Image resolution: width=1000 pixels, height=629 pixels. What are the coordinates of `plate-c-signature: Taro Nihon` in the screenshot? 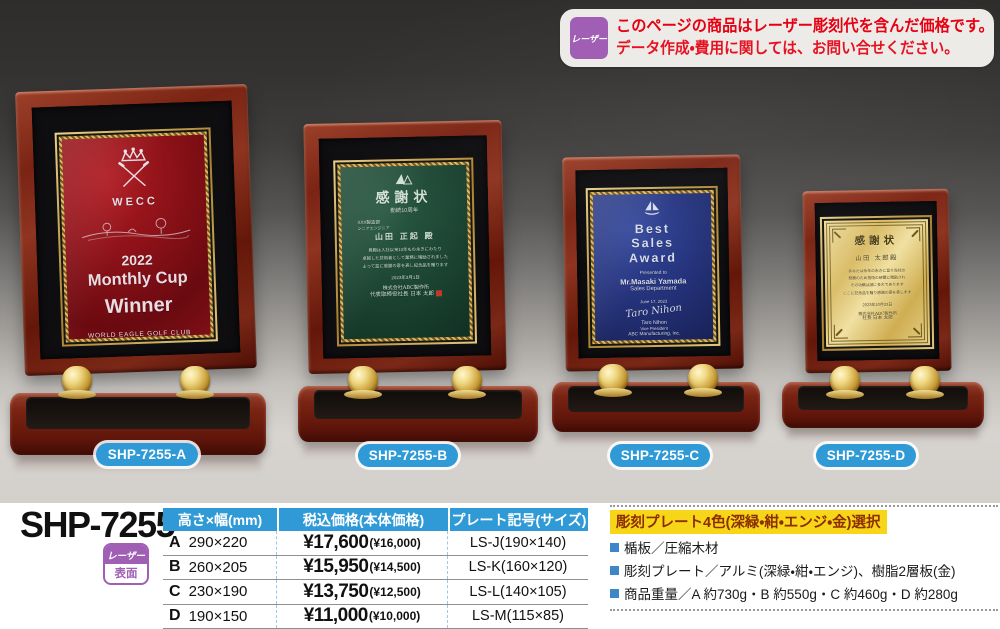 It's located at (654, 312).